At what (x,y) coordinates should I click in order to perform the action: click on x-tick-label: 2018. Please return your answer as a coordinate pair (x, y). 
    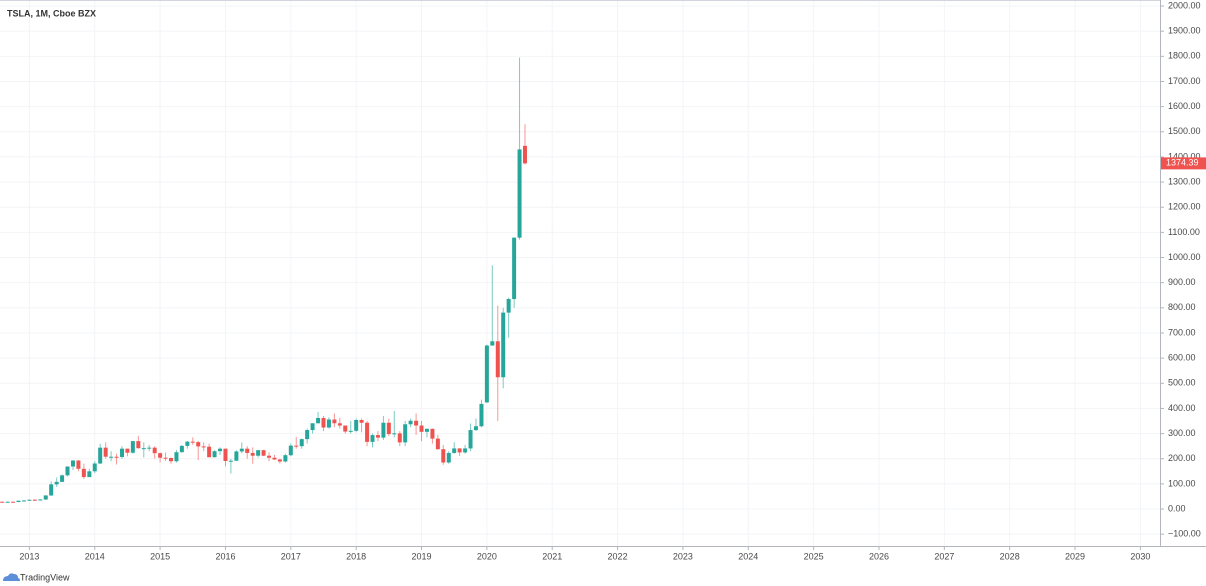
    Looking at the image, I should click on (356, 556).